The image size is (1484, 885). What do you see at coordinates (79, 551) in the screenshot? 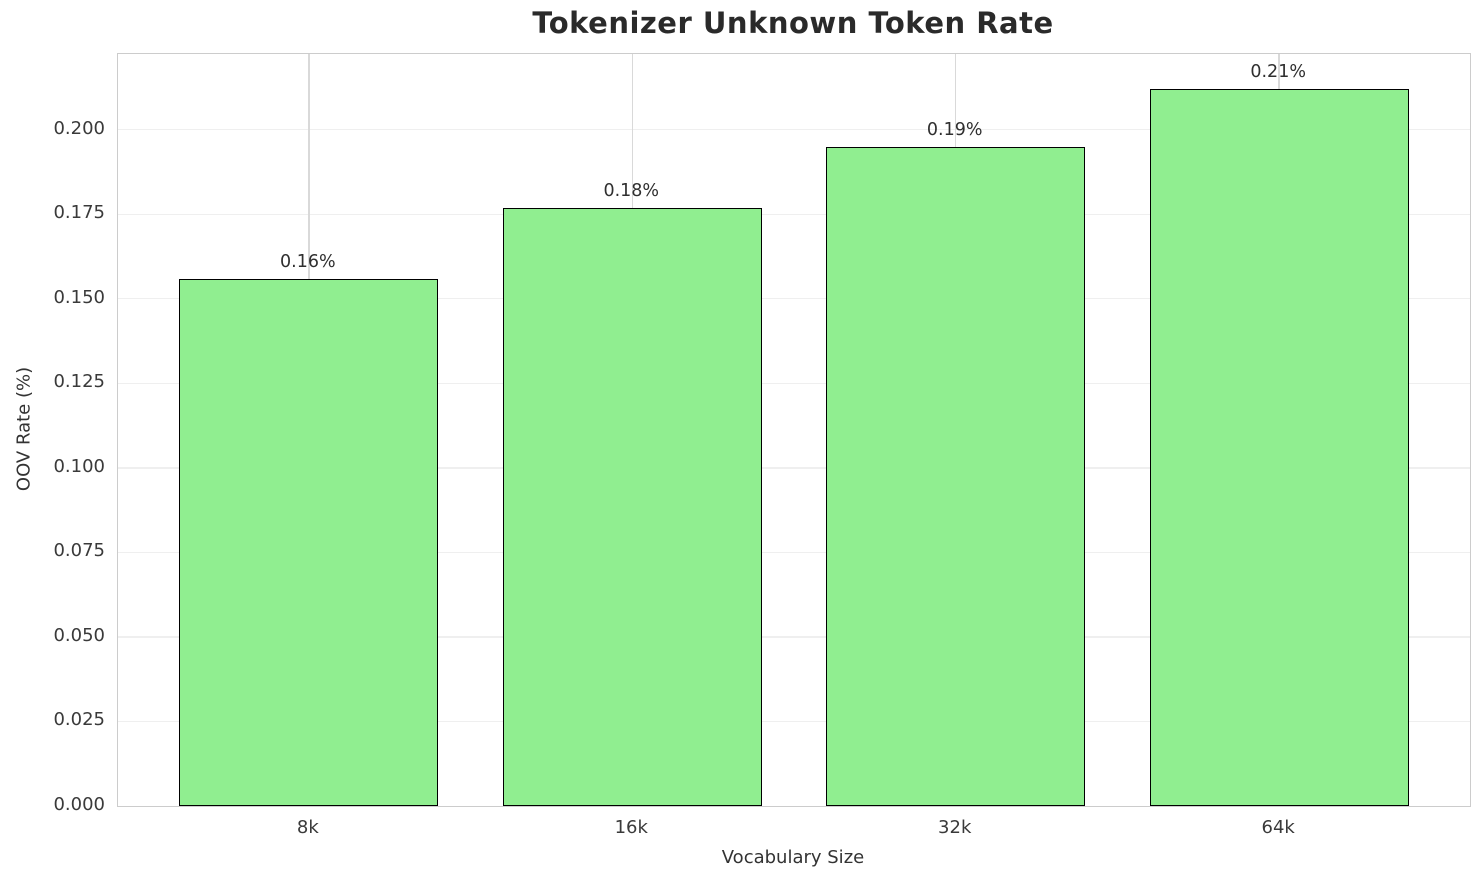
I see `y-tick-label: 0.075` at bounding box center [79, 551].